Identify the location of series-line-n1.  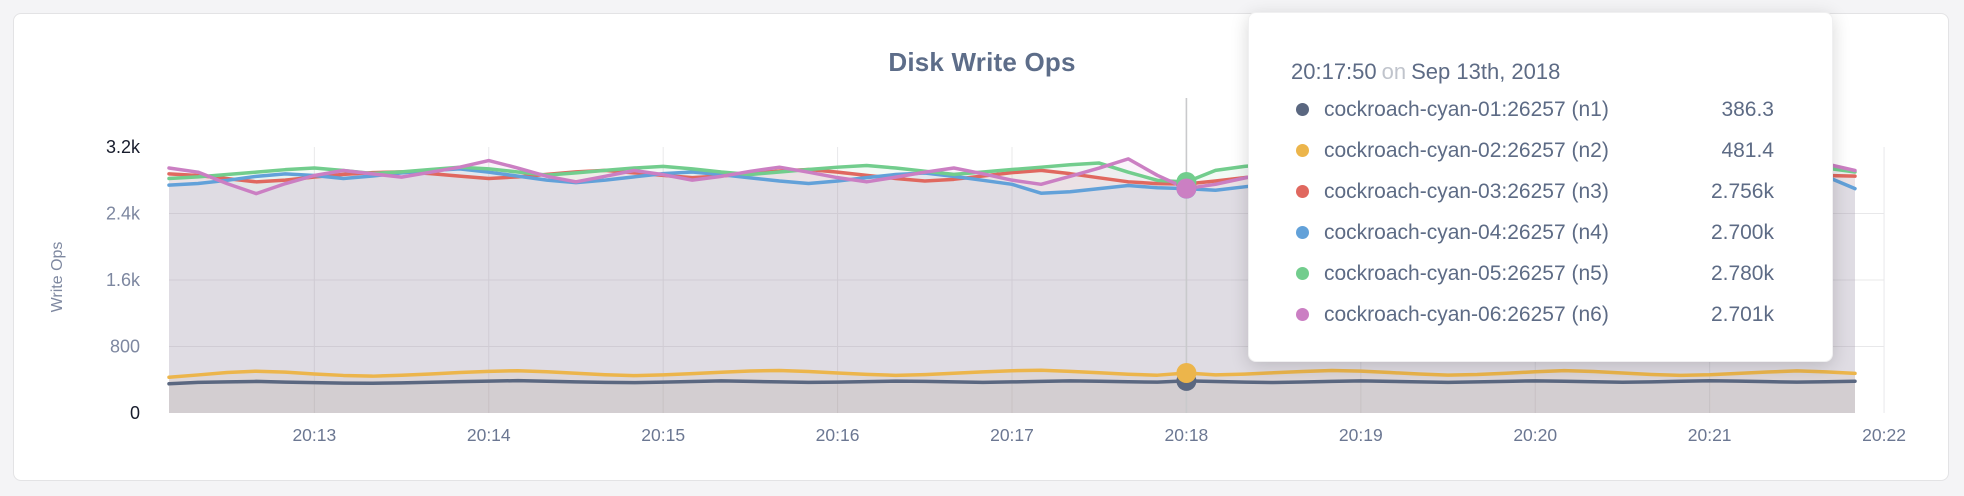
(1012, 382).